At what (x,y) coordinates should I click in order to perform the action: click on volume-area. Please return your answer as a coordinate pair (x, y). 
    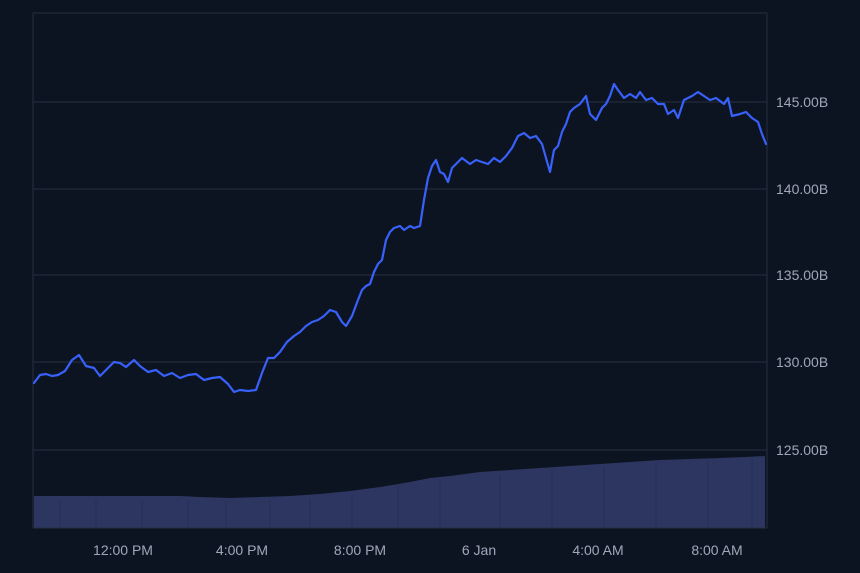
    Looking at the image, I should click on (399, 492).